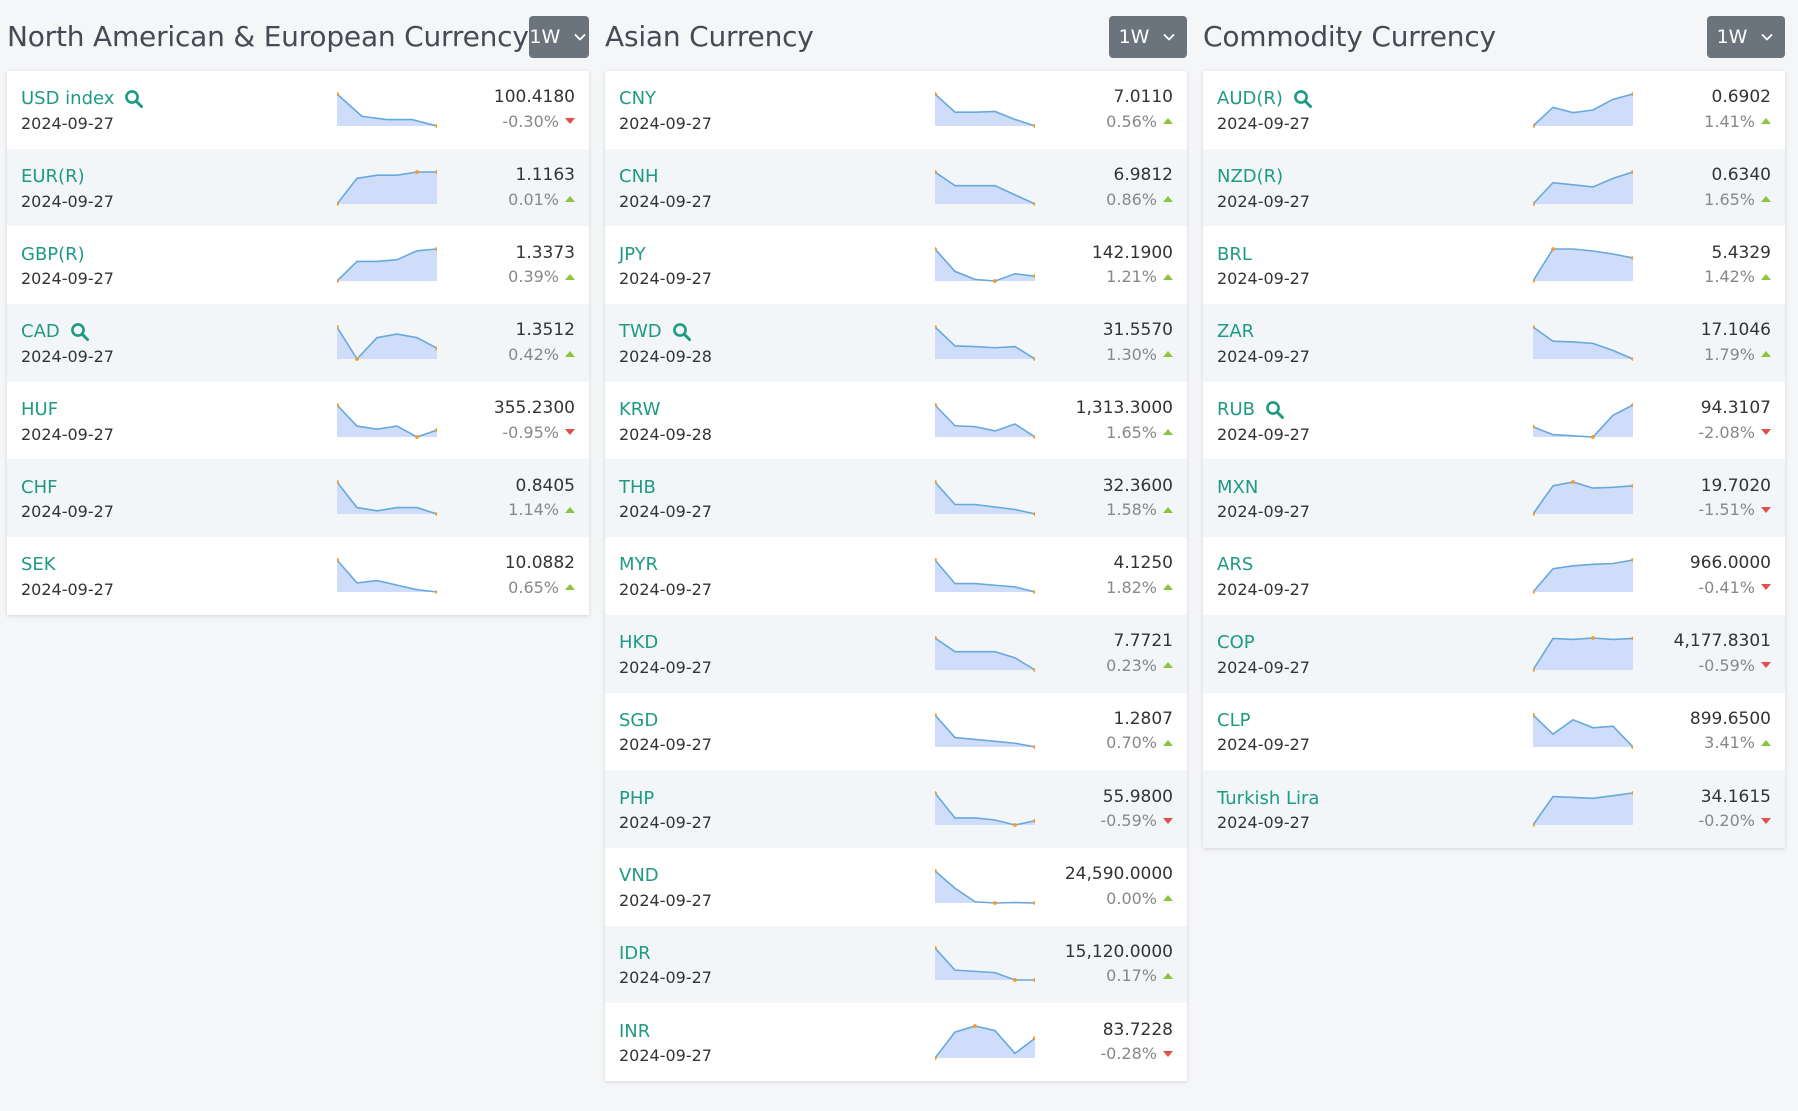 The height and width of the screenshot is (1111, 1798). What do you see at coordinates (637, 487) in the screenshot?
I see `currency-name-link: THB` at bounding box center [637, 487].